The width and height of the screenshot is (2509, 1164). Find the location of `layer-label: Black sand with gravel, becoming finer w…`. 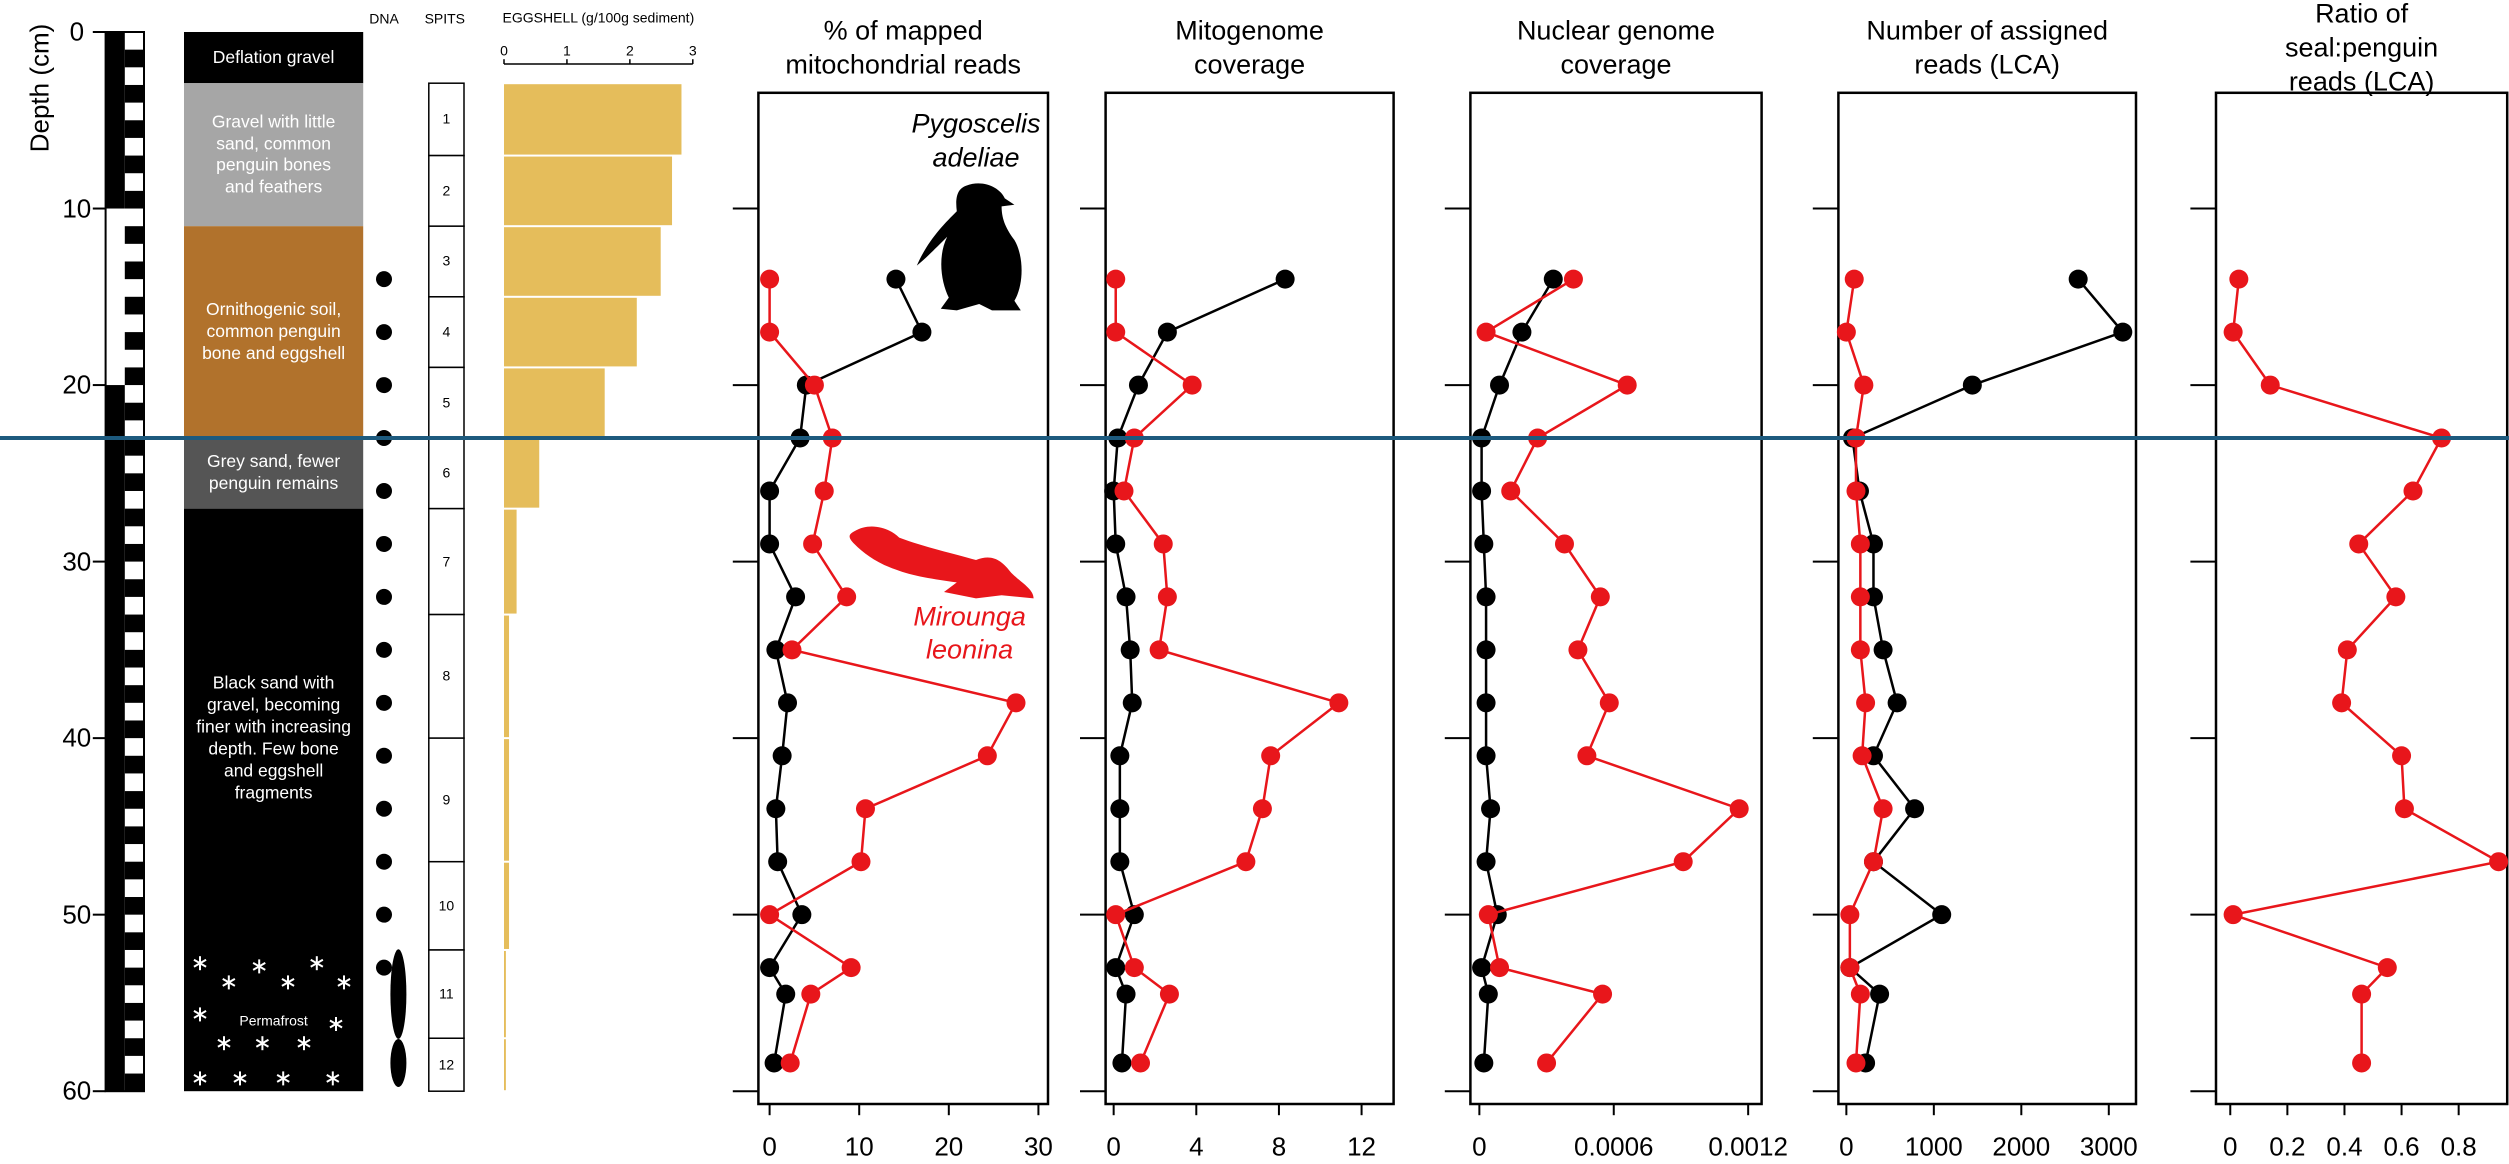

layer-label: Black sand with gravel, becoming finer w… is located at coordinates (273, 737).